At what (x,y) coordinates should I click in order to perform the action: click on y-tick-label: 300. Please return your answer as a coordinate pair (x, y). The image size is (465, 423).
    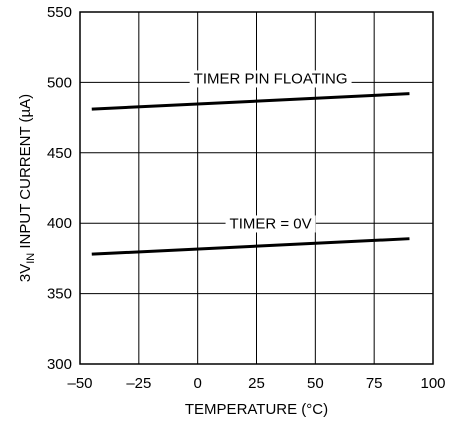
    Looking at the image, I should click on (59, 364).